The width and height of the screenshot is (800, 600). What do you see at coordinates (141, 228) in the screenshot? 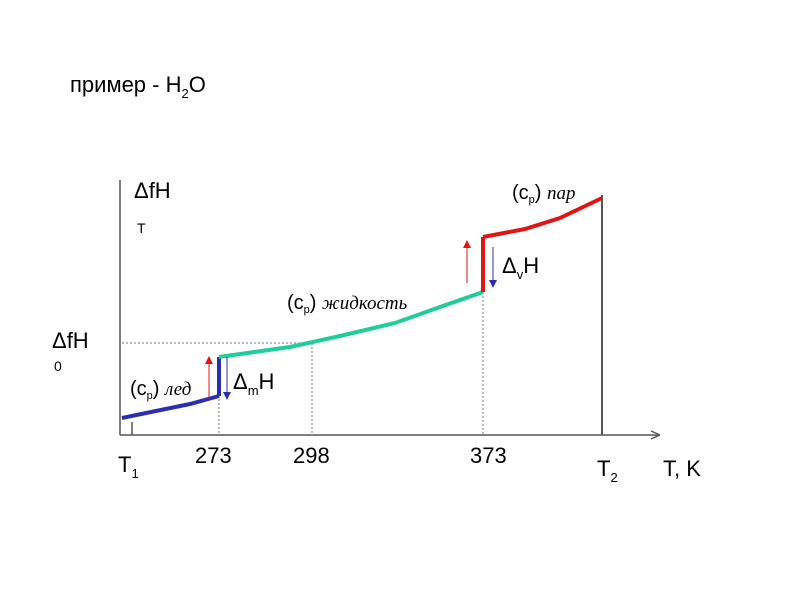
I see `y-axis-label-sub: T` at bounding box center [141, 228].